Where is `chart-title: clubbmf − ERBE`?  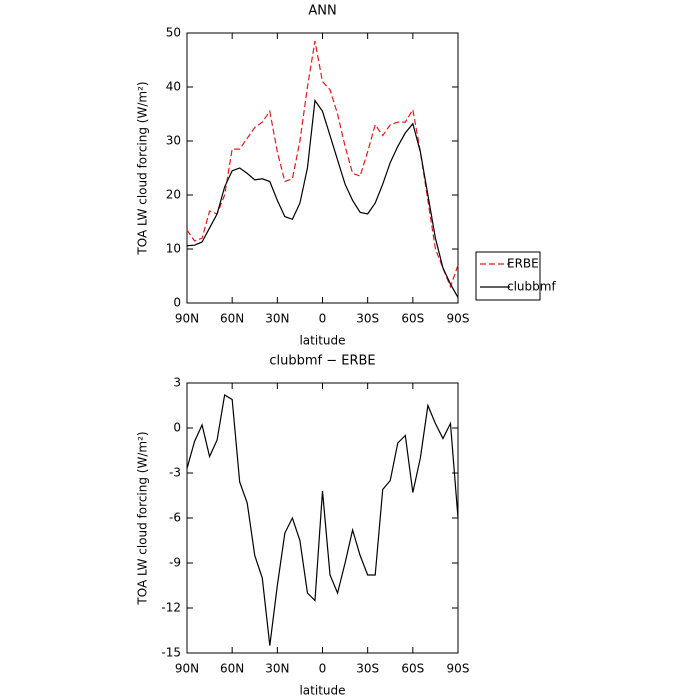 chart-title: clubbmf − ERBE is located at coordinates (322, 361).